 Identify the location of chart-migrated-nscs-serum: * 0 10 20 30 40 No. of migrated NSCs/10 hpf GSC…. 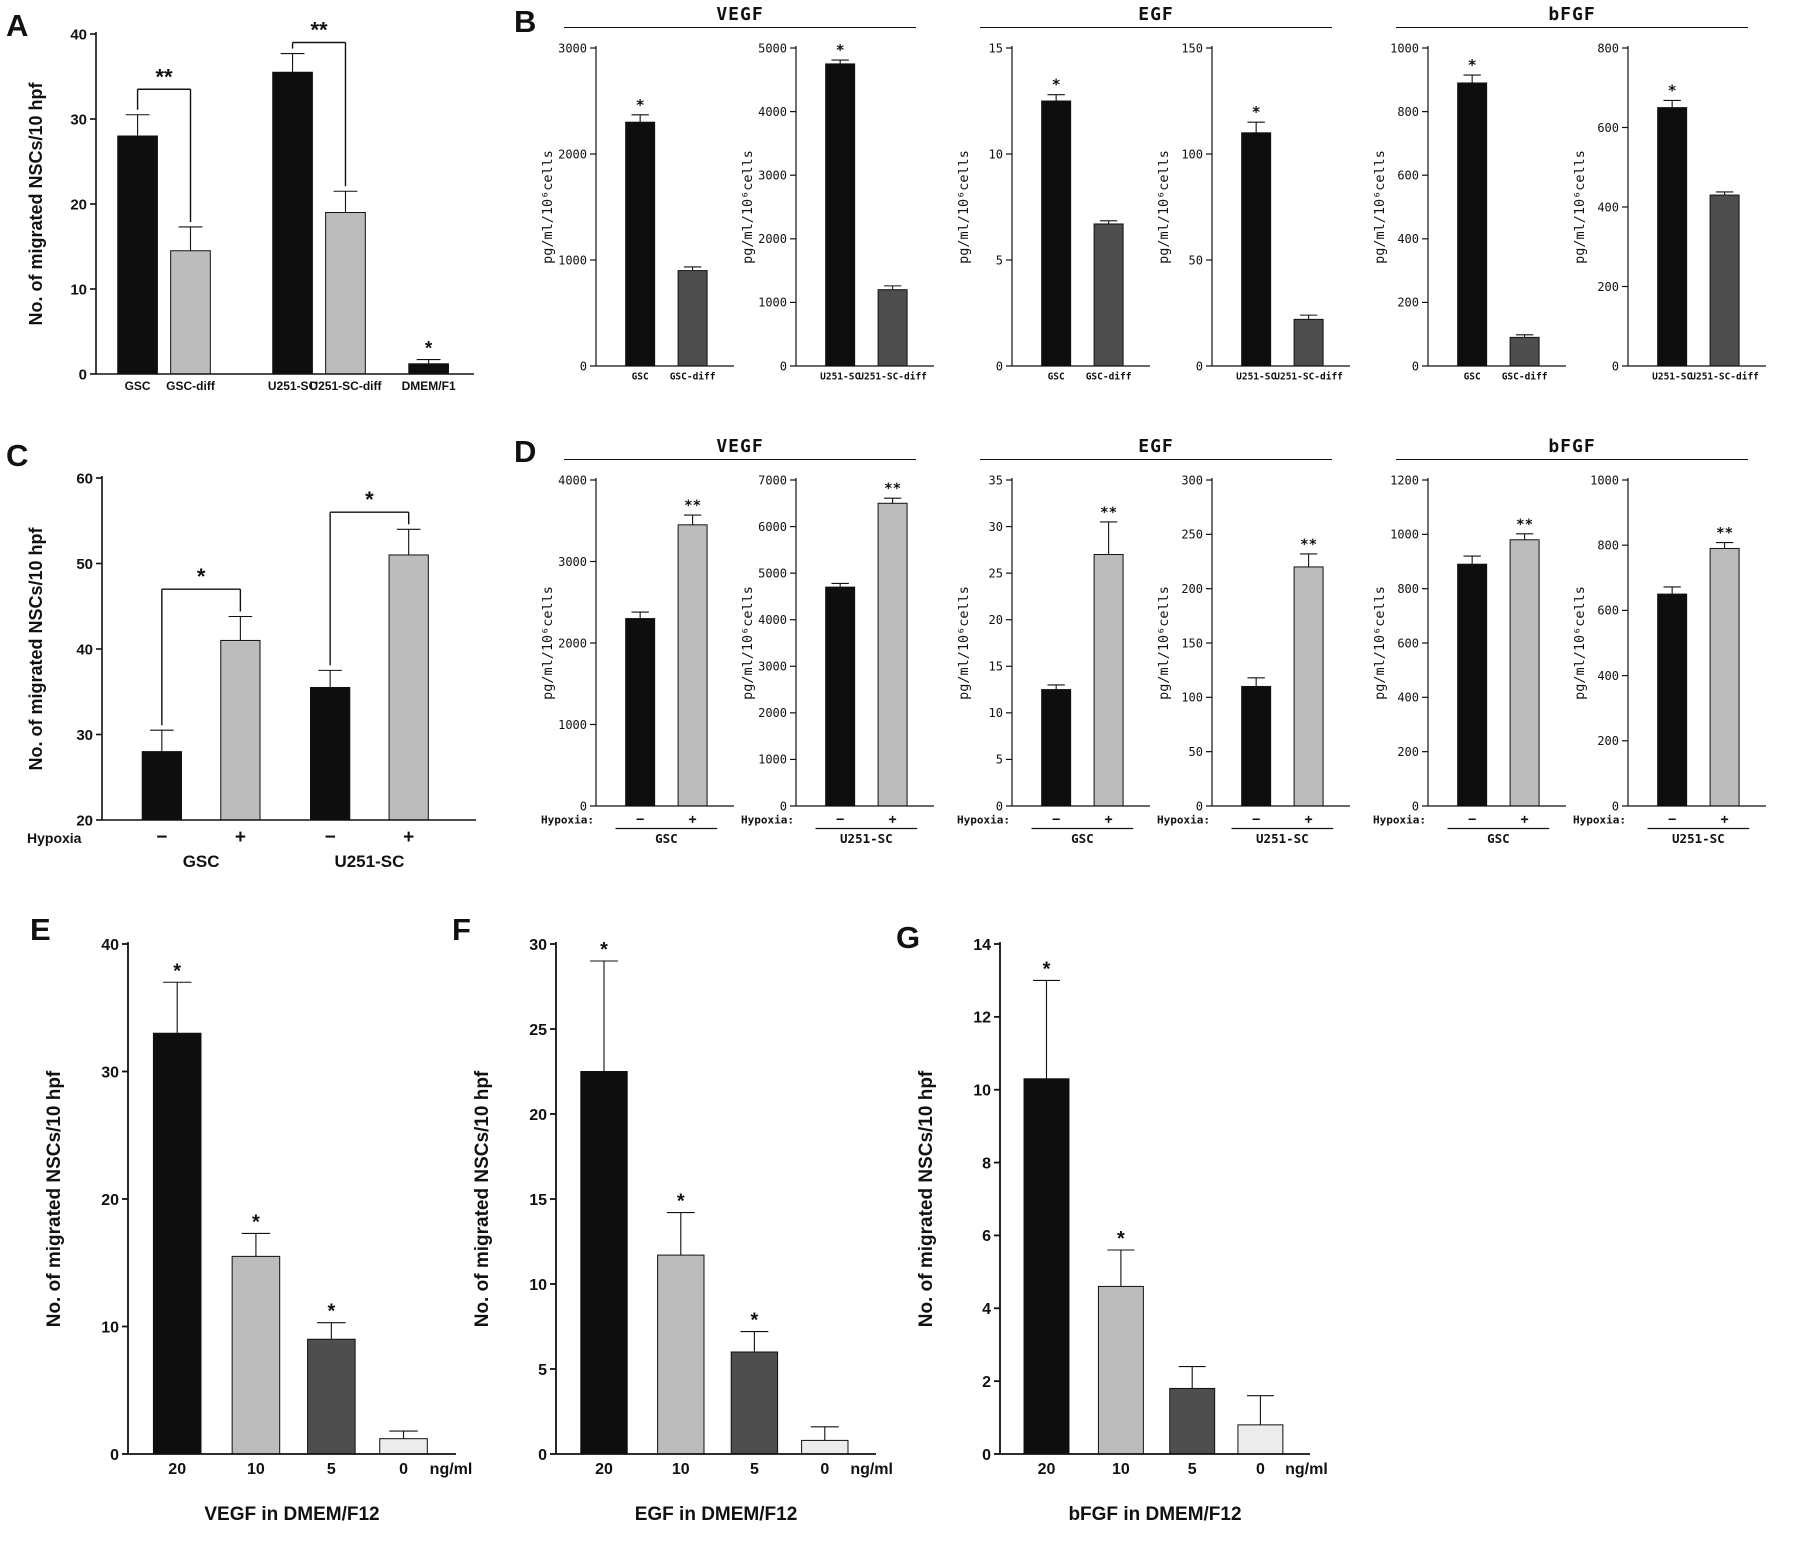
(257, 215).